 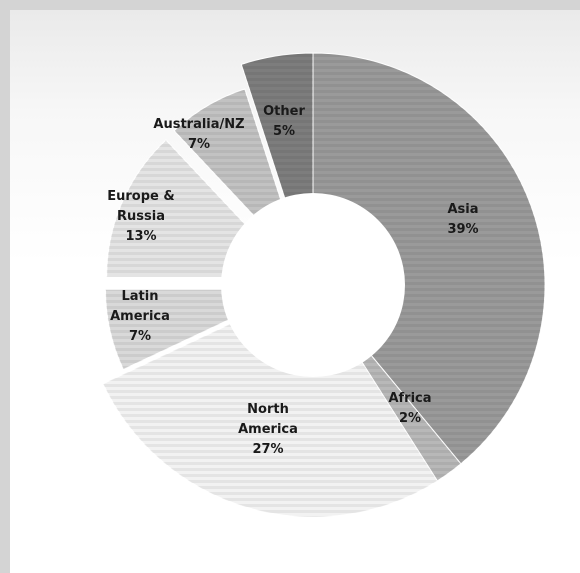 What do you see at coordinates (409, 398) in the screenshot?
I see `slice-label-line: Africa` at bounding box center [409, 398].